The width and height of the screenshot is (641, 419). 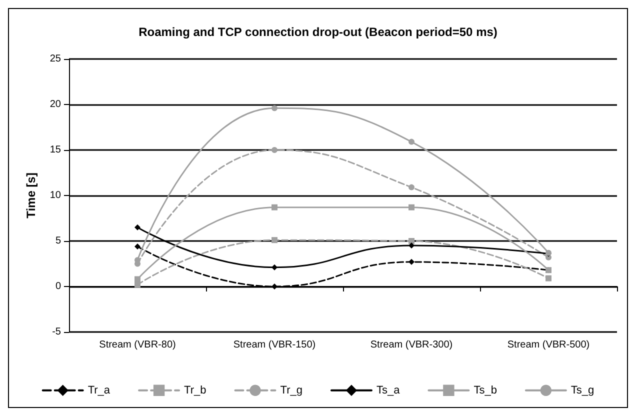 I want to click on legend-label: Ts_a, so click(x=388, y=390).